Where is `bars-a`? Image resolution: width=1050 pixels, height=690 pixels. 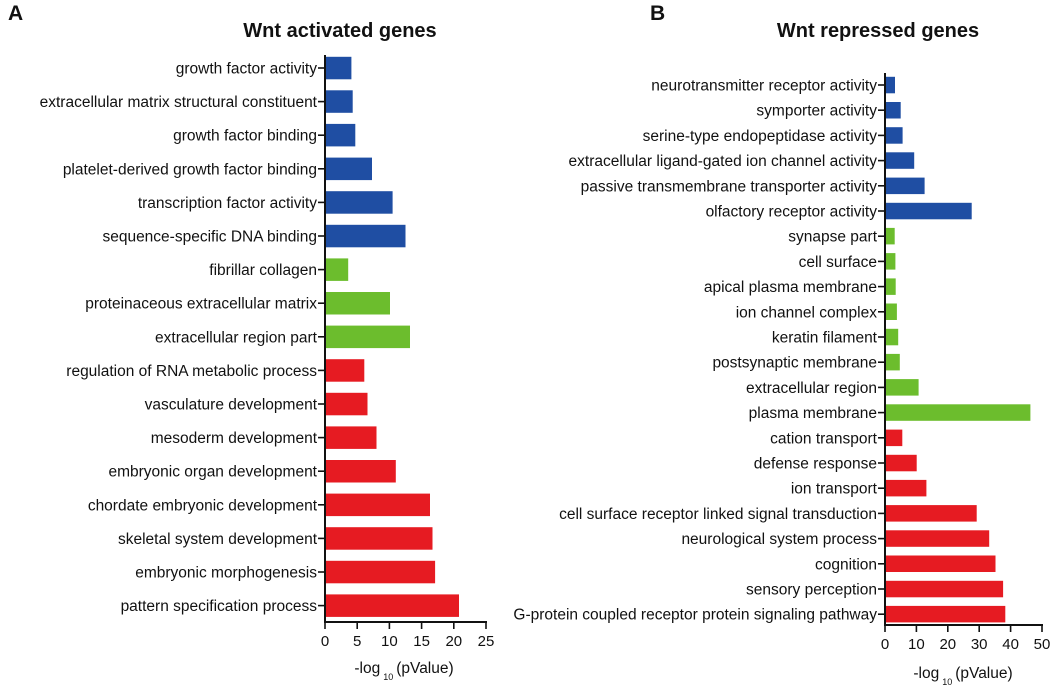
bars-a is located at coordinates (392, 336).